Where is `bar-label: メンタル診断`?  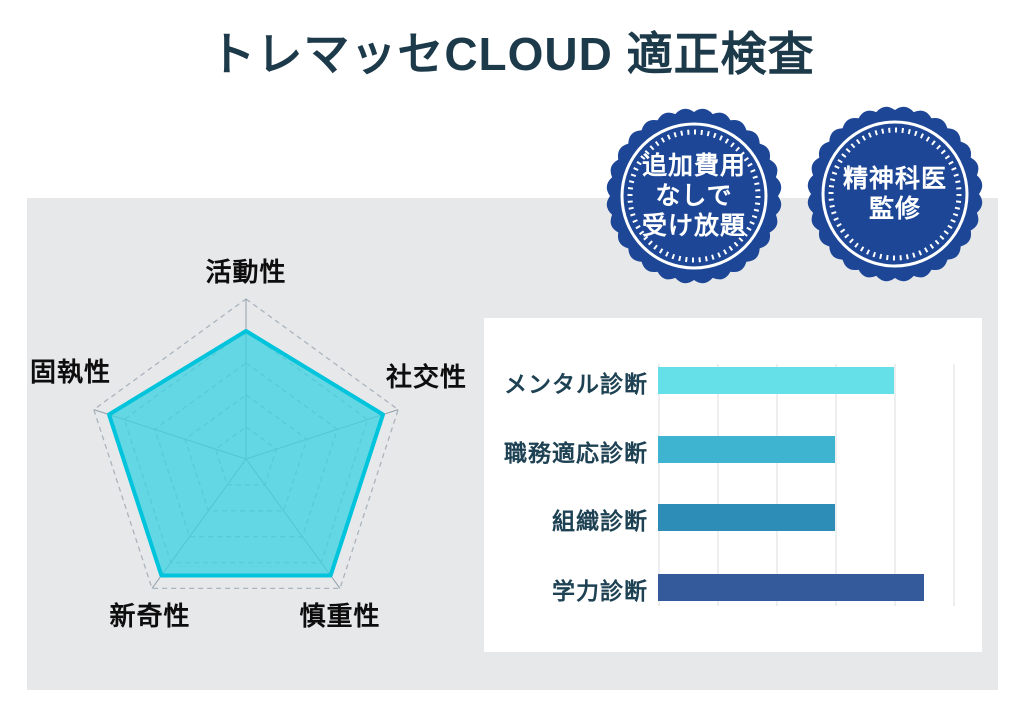
bar-label: メンタル診断 is located at coordinates (576, 384).